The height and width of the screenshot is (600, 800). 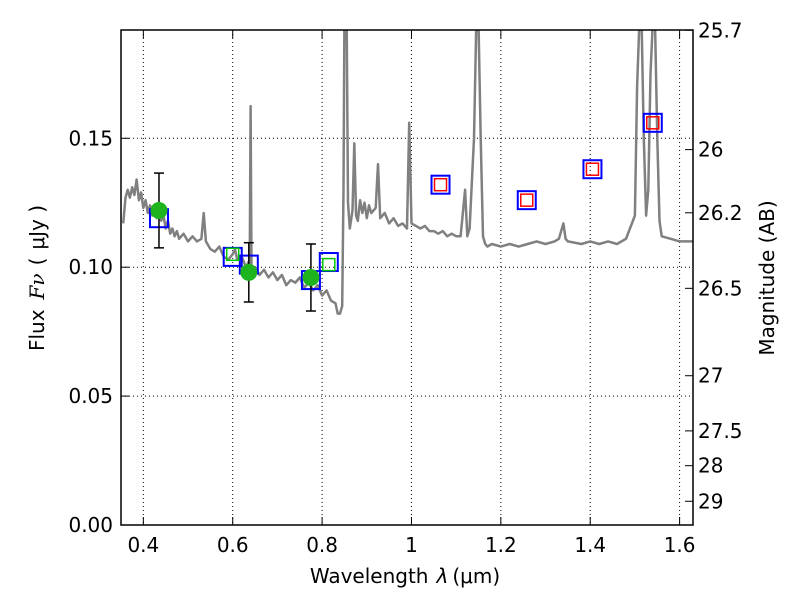 I want to click on x-tick-label: 0.8, so click(x=322, y=545).